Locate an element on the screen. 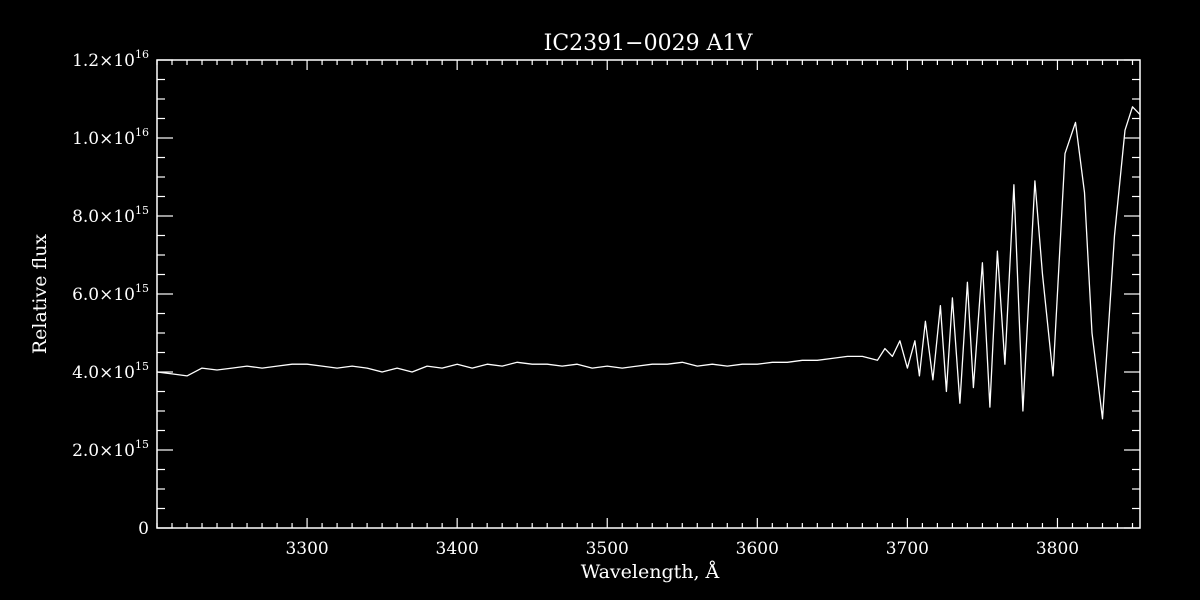 This screenshot has height=600, width=1200. x-axis-title: Wavelength, Å is located at coordinates (650, 572).